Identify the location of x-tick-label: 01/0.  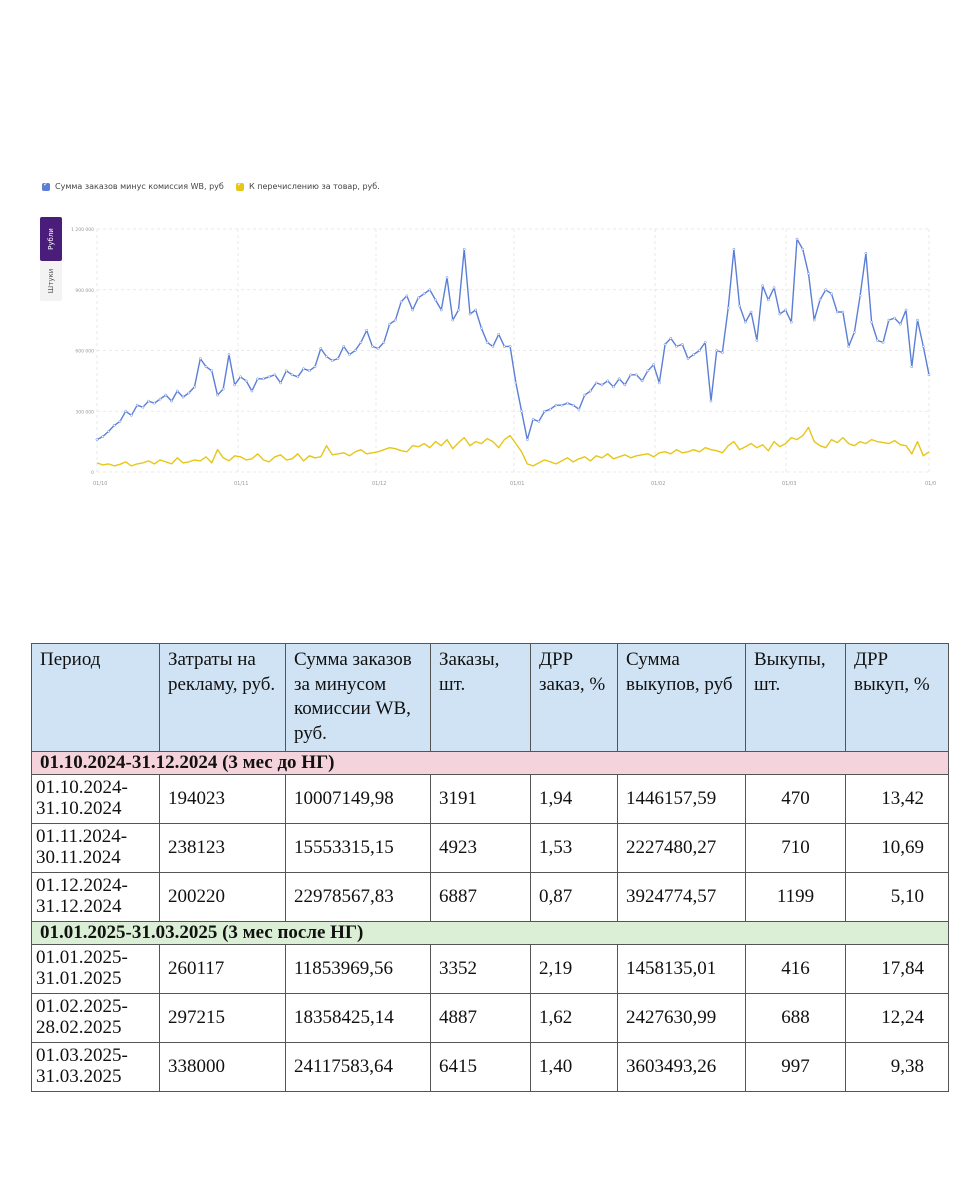
(930, 484).